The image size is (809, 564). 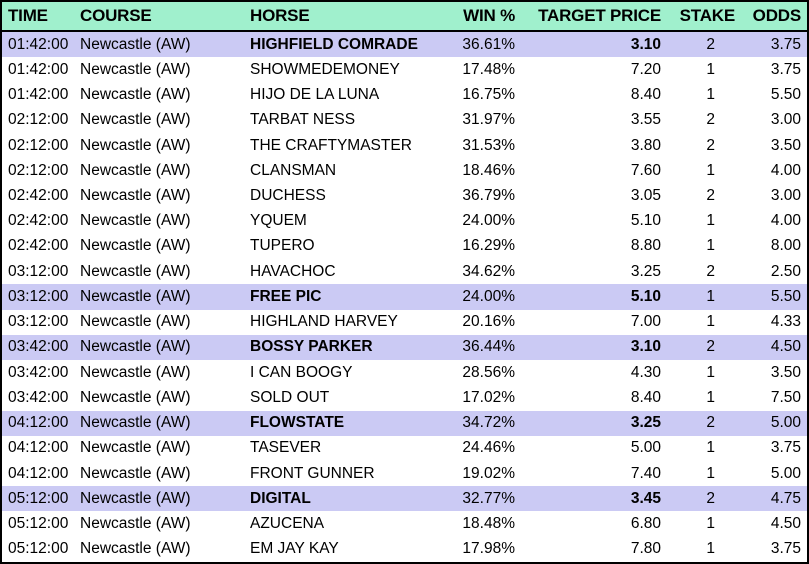 I want to click on cell-horse: FLOWSTATE, so click(x=297, y=423).